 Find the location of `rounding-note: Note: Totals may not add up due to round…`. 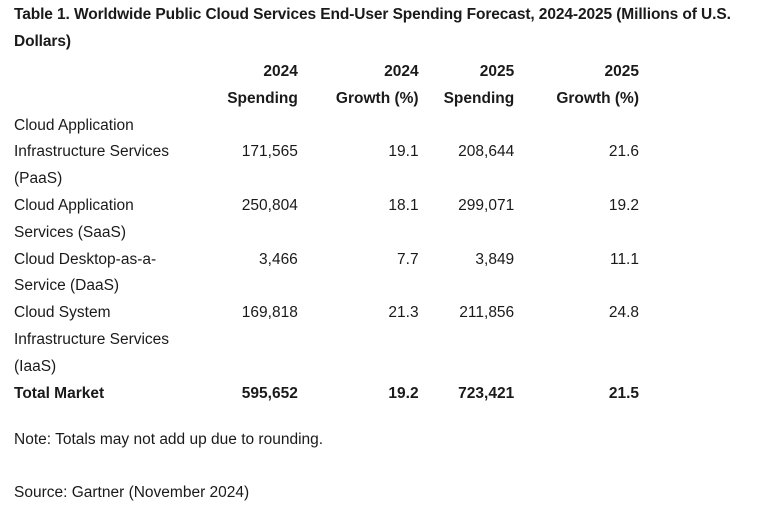

rounding-note: Note: Totals may not add up due to round… is located at coordinates (169, 439).